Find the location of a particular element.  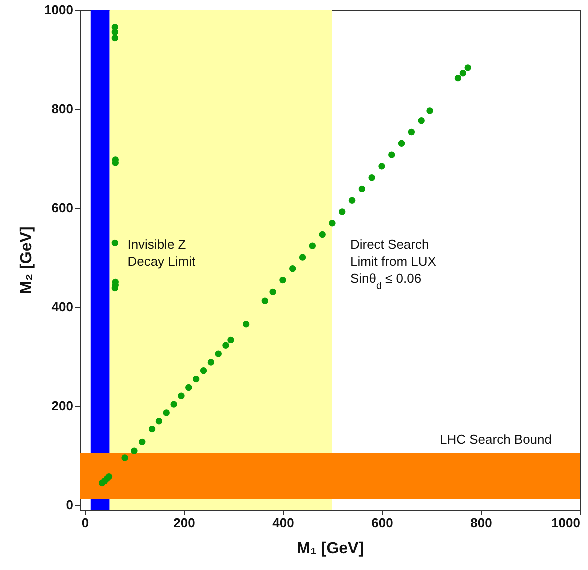

y-axis-title: M₂ [GeV] is located at coordinates (27, 260).